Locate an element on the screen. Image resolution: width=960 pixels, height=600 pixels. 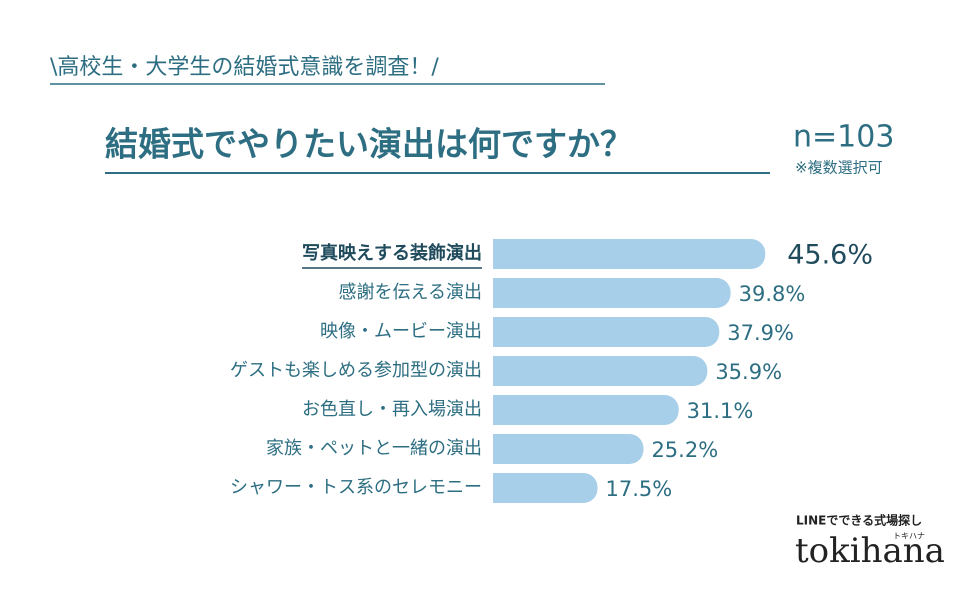
value-label: 31.1% is located at coordinates (720, 411).